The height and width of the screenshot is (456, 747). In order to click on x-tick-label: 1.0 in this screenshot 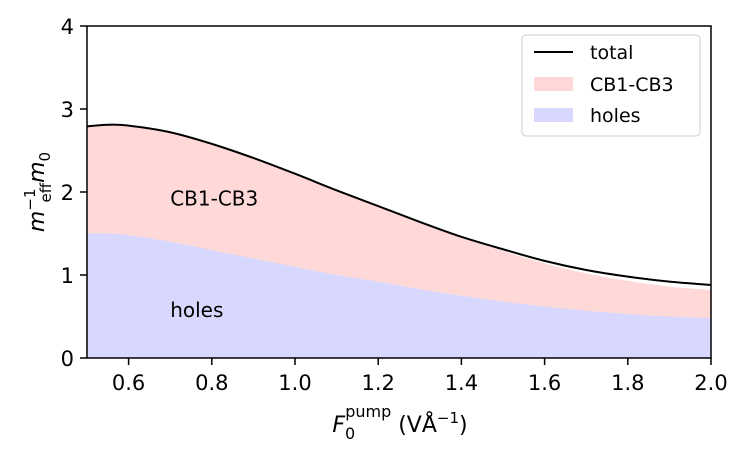, I will do `click(294, 383)`.